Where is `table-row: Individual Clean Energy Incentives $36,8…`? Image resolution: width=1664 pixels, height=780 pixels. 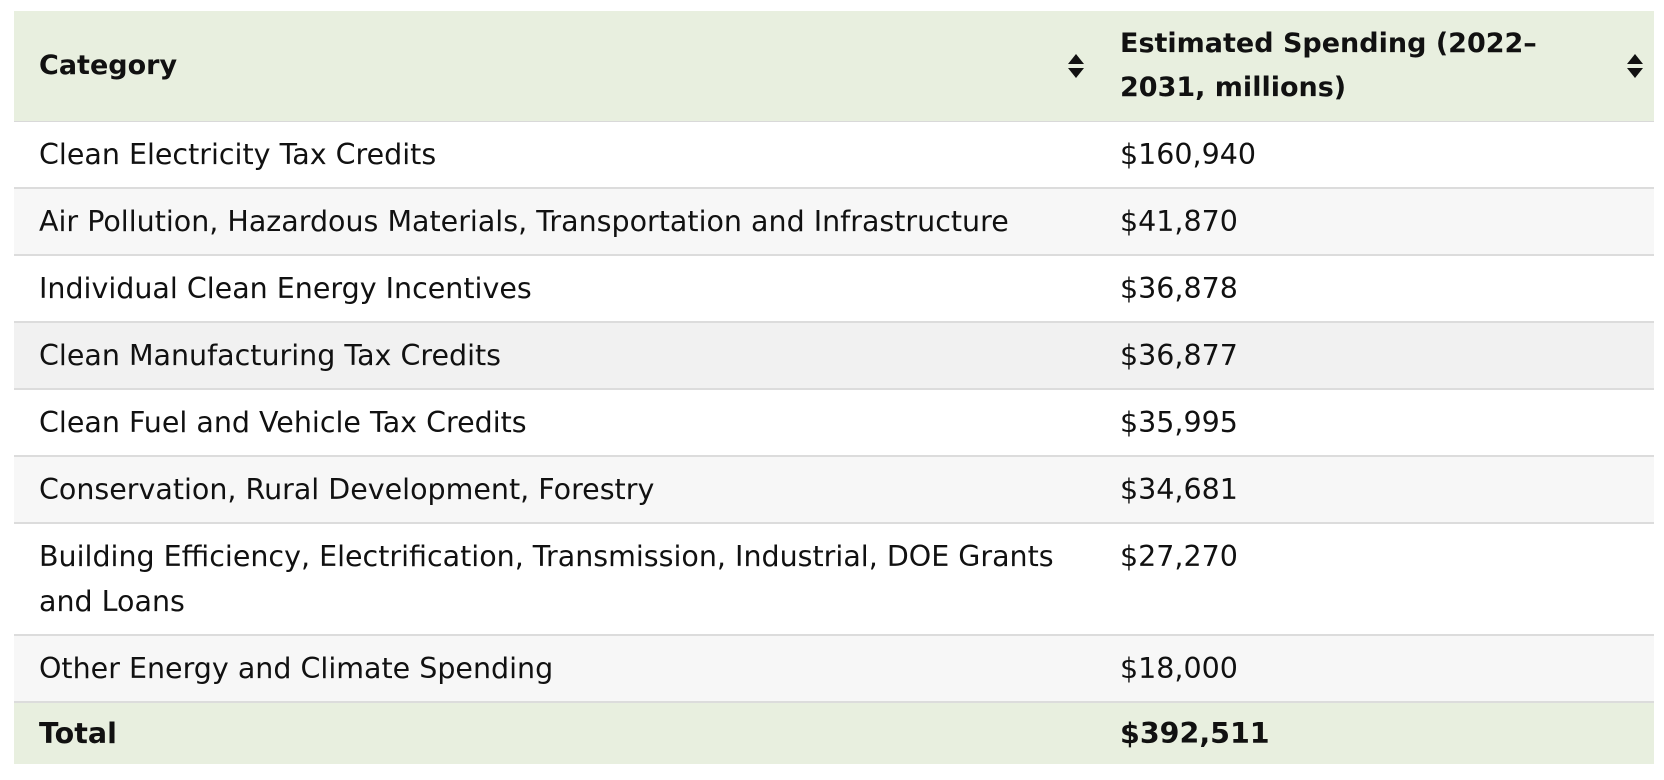
table-row: Individual Clean Energy Incentives $36,8… is located at coordinates (834, 289).